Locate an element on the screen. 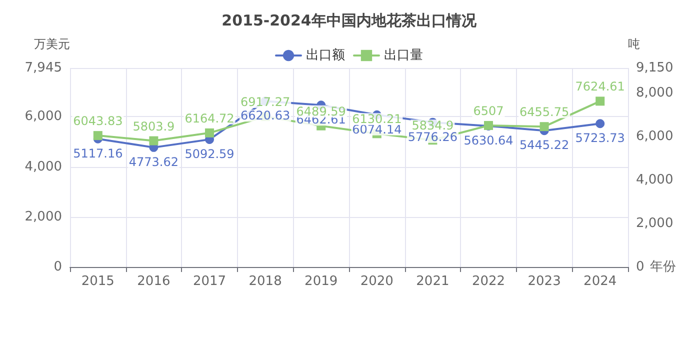  y2-tick-label: 2,000 is located at coordinates (655, 224).